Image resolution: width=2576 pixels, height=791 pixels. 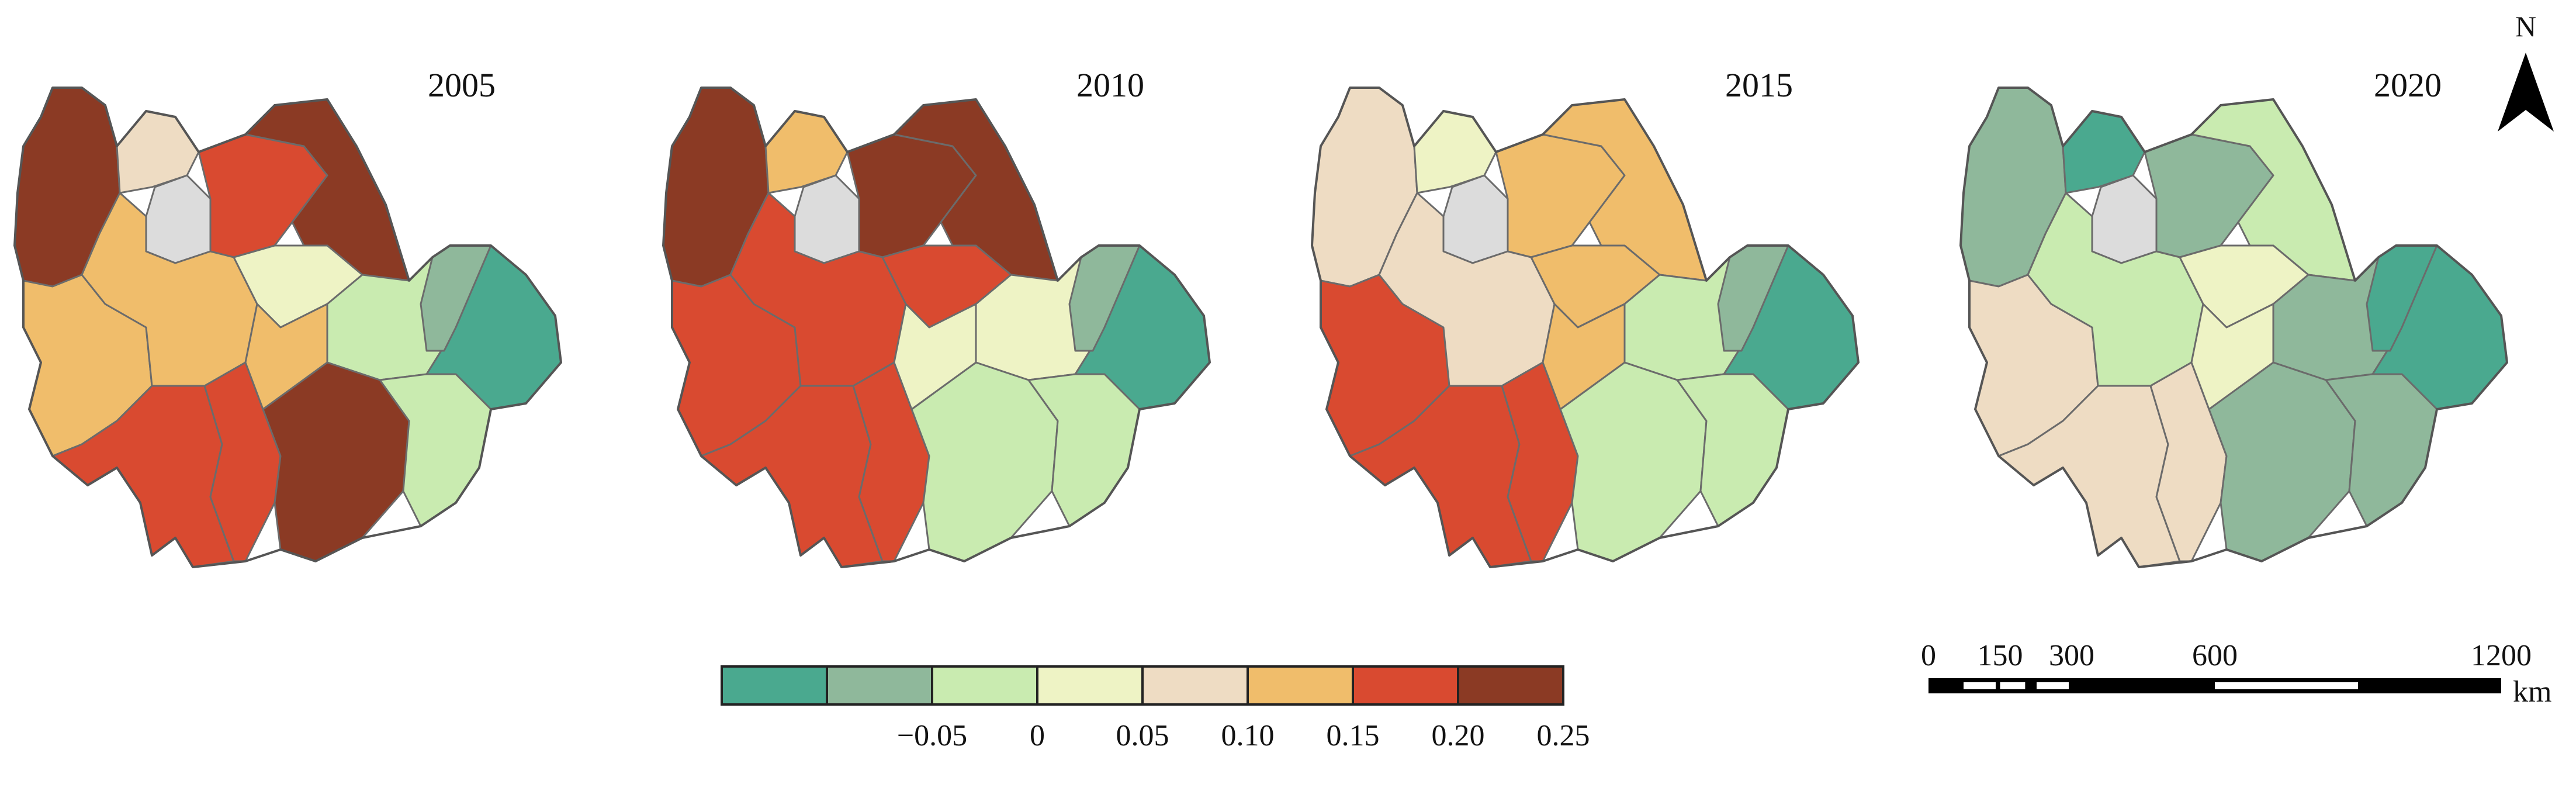 What do you see at coordinates (2526, 71) in the screenshot?
I see `north-arrow-icon: N` at bounding box center [2526, 71].